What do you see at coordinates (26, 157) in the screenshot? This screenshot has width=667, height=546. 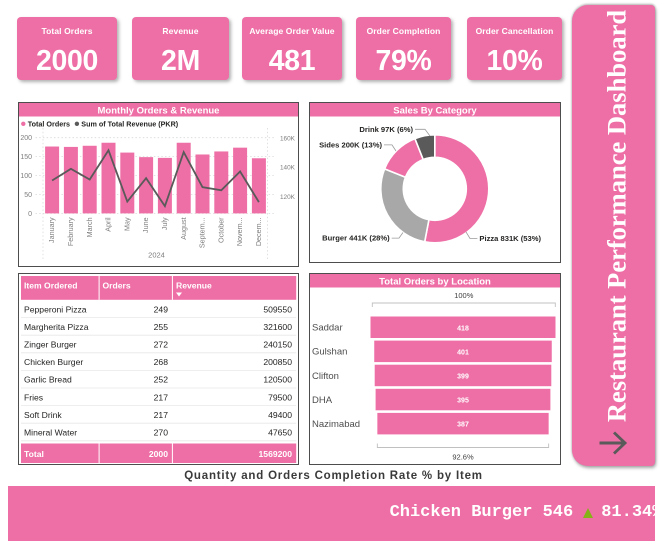 I see `svg-text: 150` at bounding box center [26, 157].